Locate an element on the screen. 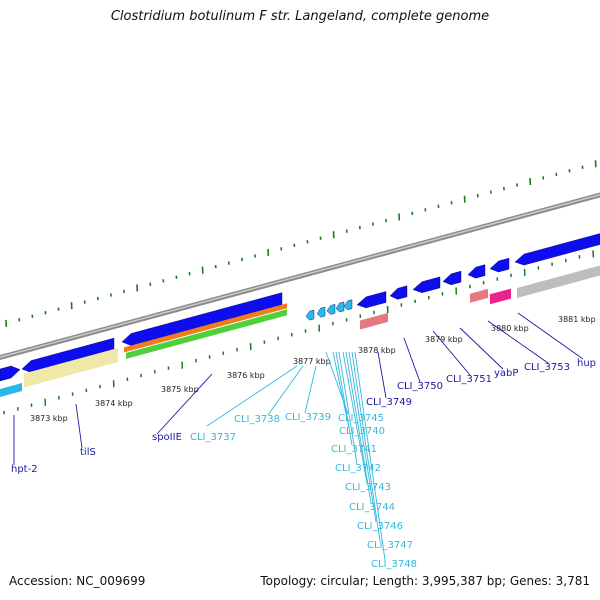 This screenshot has height=600, width=600. tick-label-3876-kbp: 3876 kbp is located at coordinates (246, 375).